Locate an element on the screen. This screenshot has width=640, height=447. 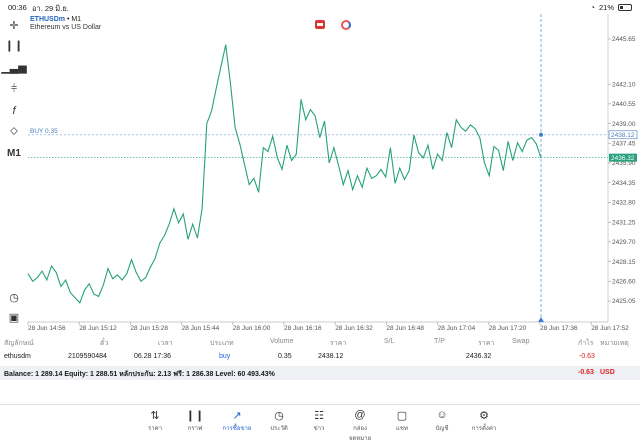
tab-account: ☺ บัญชี is located at coordinates (442, 421).